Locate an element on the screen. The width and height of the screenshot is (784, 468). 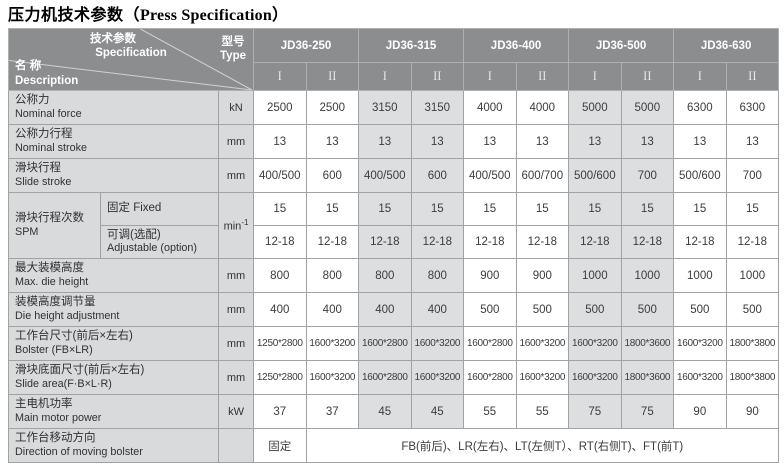
row-label-1: 公称力行程 Nominal stroke is located at coordinates (113, 141).